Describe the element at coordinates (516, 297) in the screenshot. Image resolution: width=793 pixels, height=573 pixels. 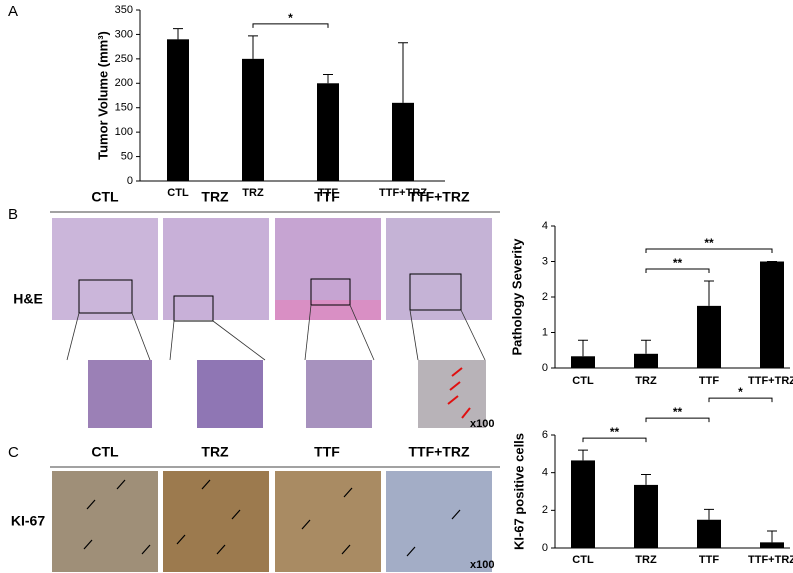
I see `y-axis-label: Pathology Severity` at that location.